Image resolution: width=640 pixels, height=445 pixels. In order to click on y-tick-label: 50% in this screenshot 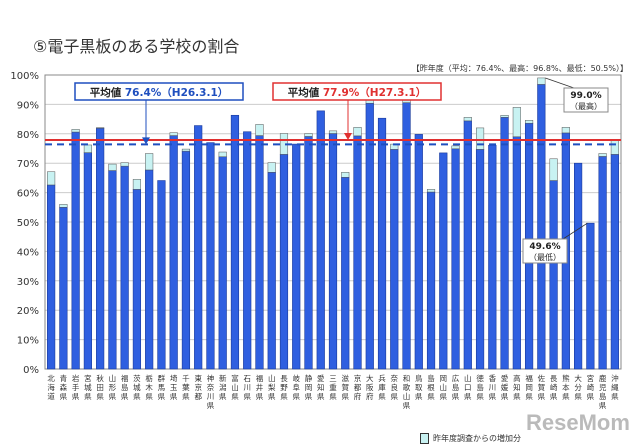, I will do `click(28, 223)`.